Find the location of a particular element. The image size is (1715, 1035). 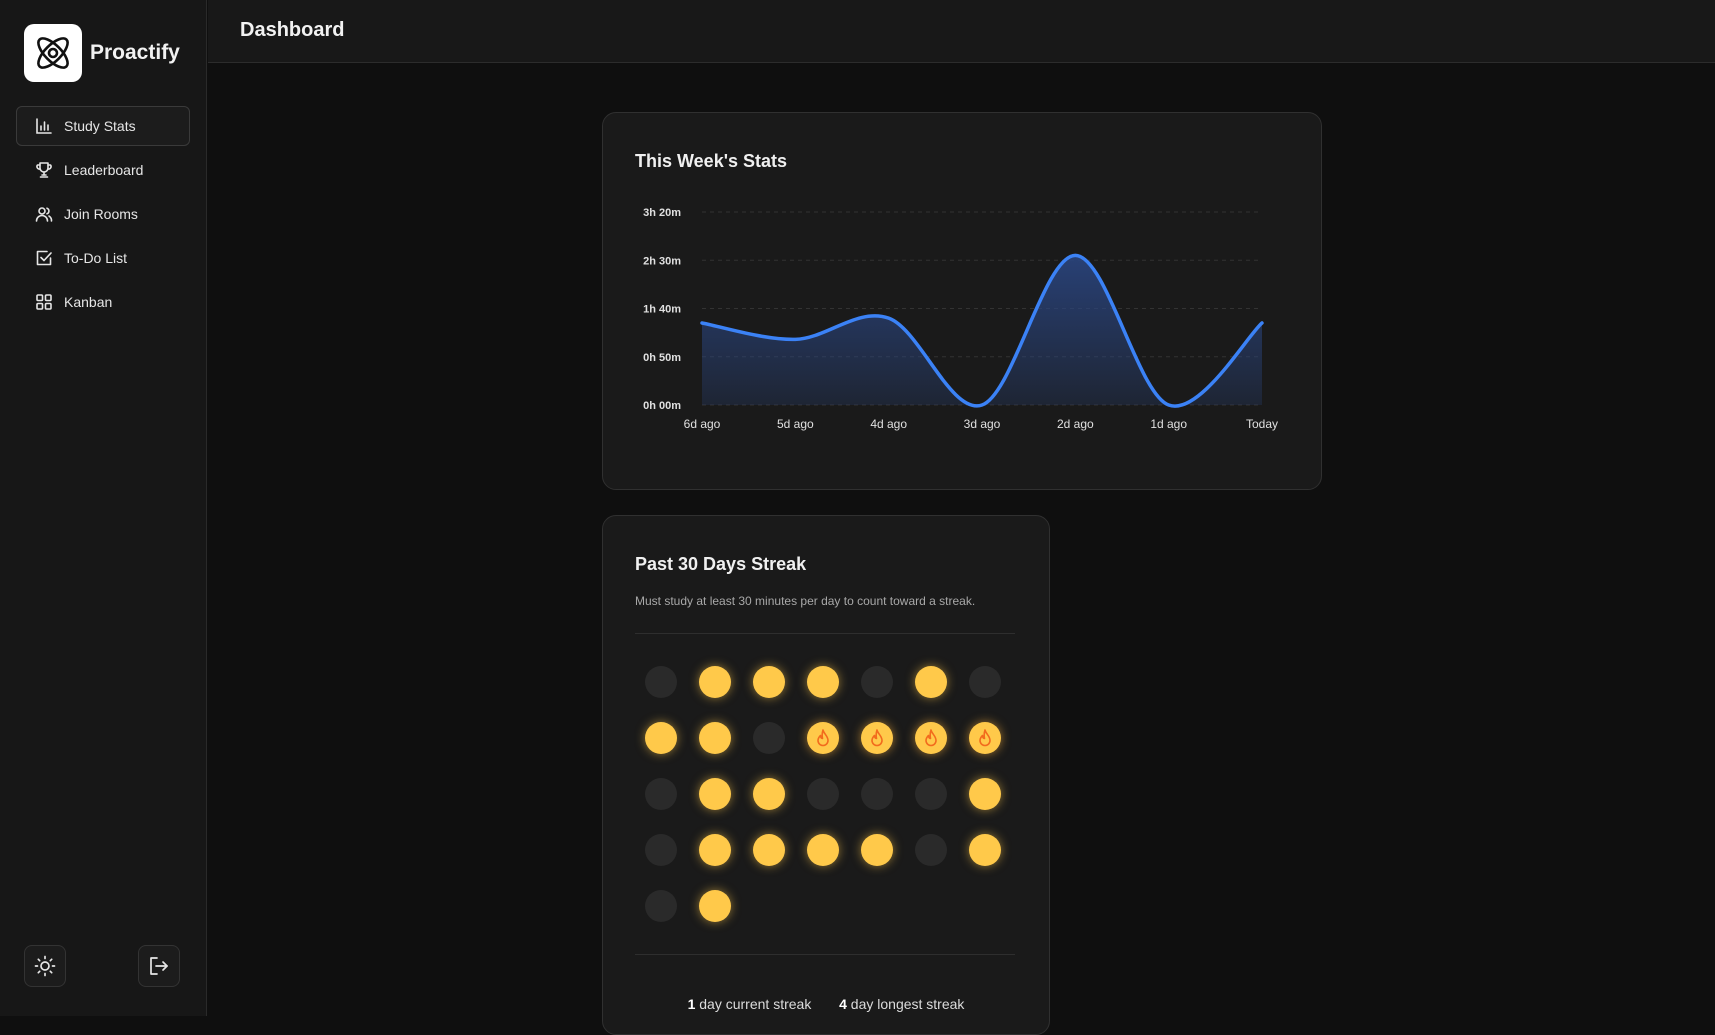

x-tick-label: 5d ago is located at coordinates (795, 424).